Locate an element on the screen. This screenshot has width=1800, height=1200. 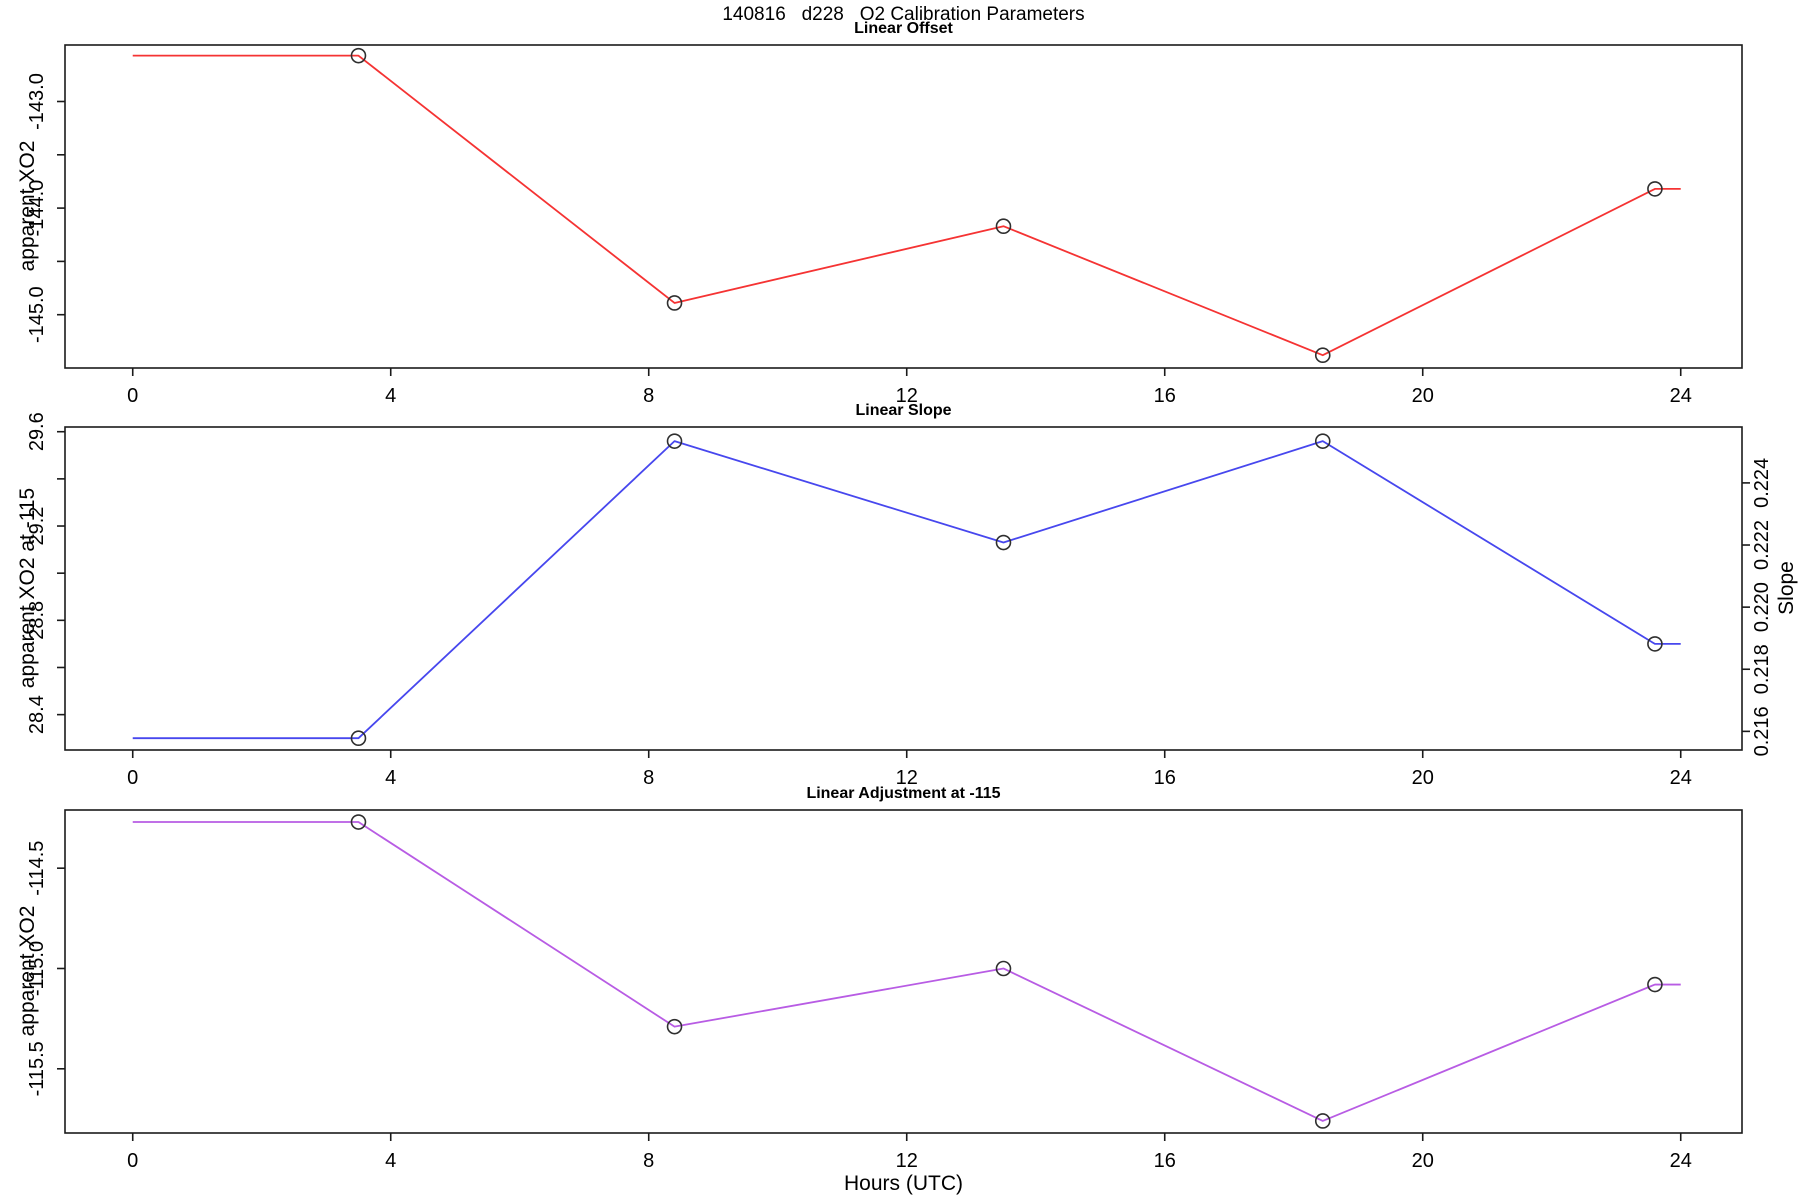
y-tick-label: 29.6 is located at coordinates (37, 431).